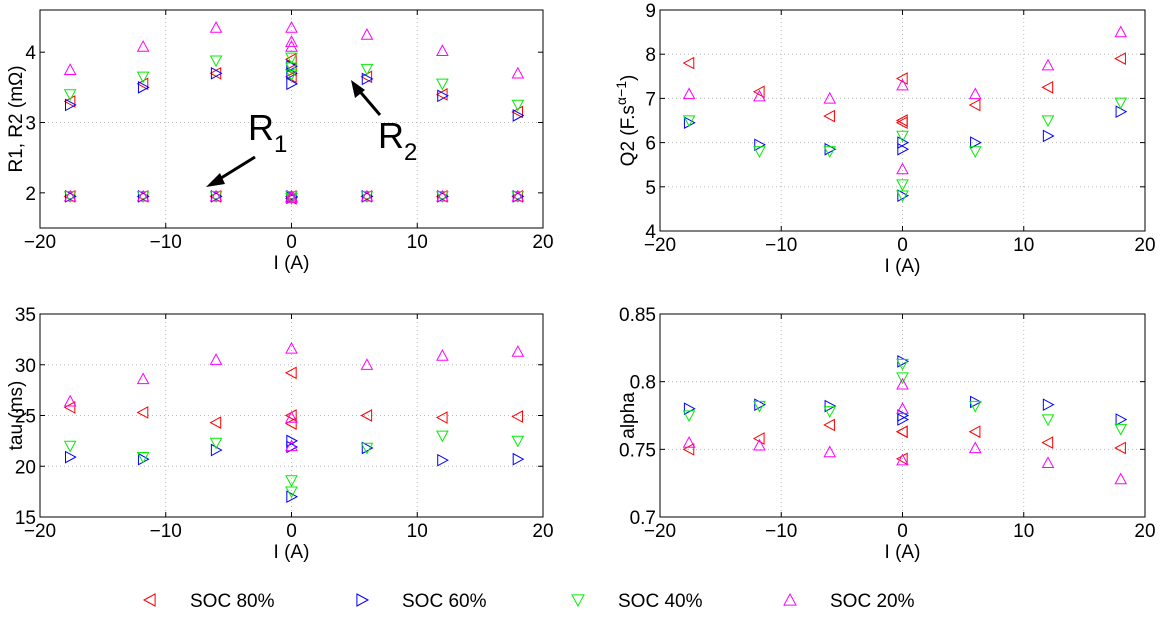  I want to click on y-tick-label: 0.85, so click(637, 315).